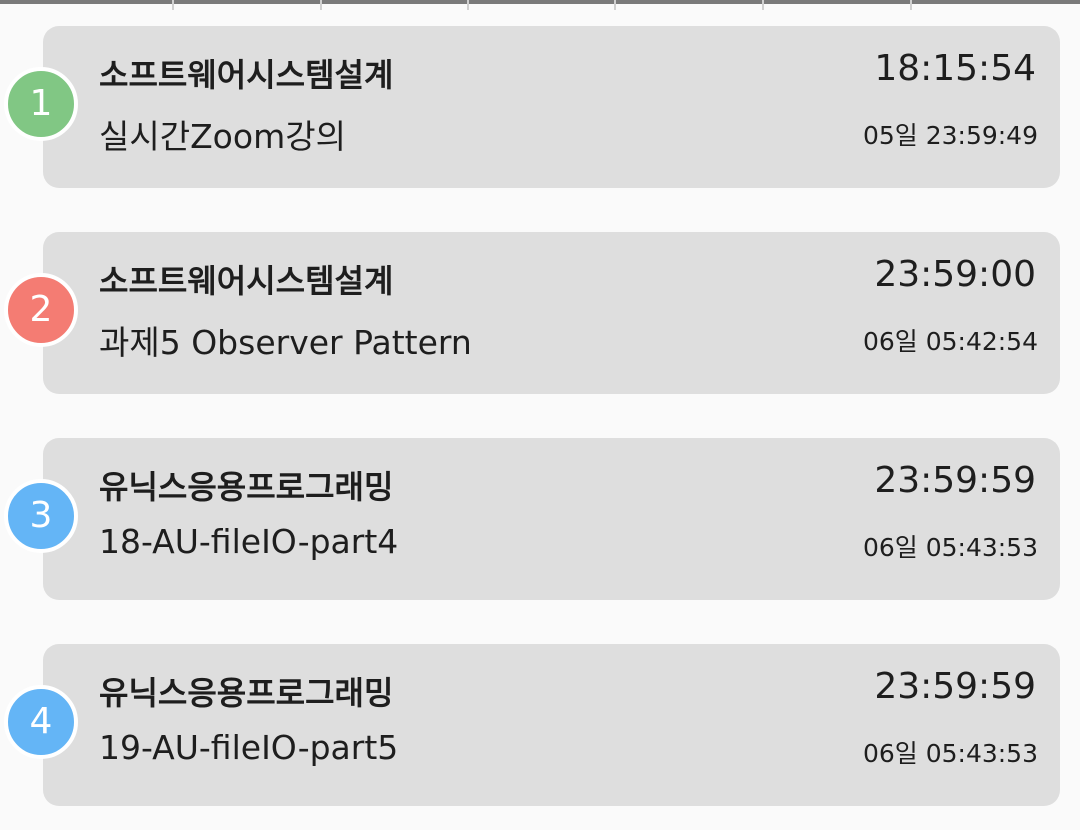  Describe the element at coordinates (955, 68) in the screenshot. I see `time-remaining: 18:15:54` at that location.